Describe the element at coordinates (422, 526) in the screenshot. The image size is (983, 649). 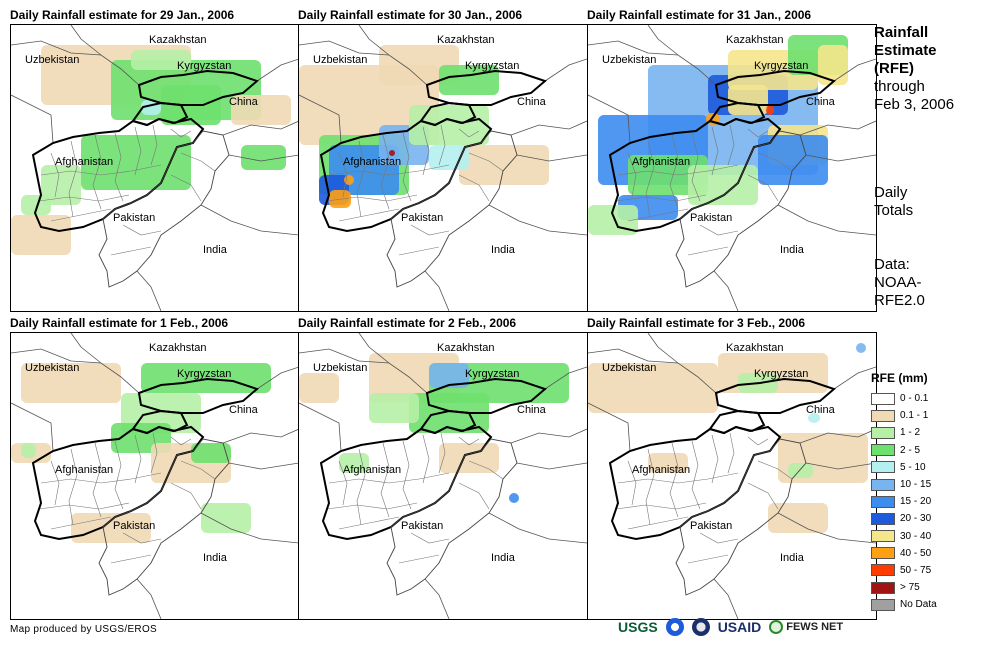
I see `country-label-pakistan: Pakistan` at that location.